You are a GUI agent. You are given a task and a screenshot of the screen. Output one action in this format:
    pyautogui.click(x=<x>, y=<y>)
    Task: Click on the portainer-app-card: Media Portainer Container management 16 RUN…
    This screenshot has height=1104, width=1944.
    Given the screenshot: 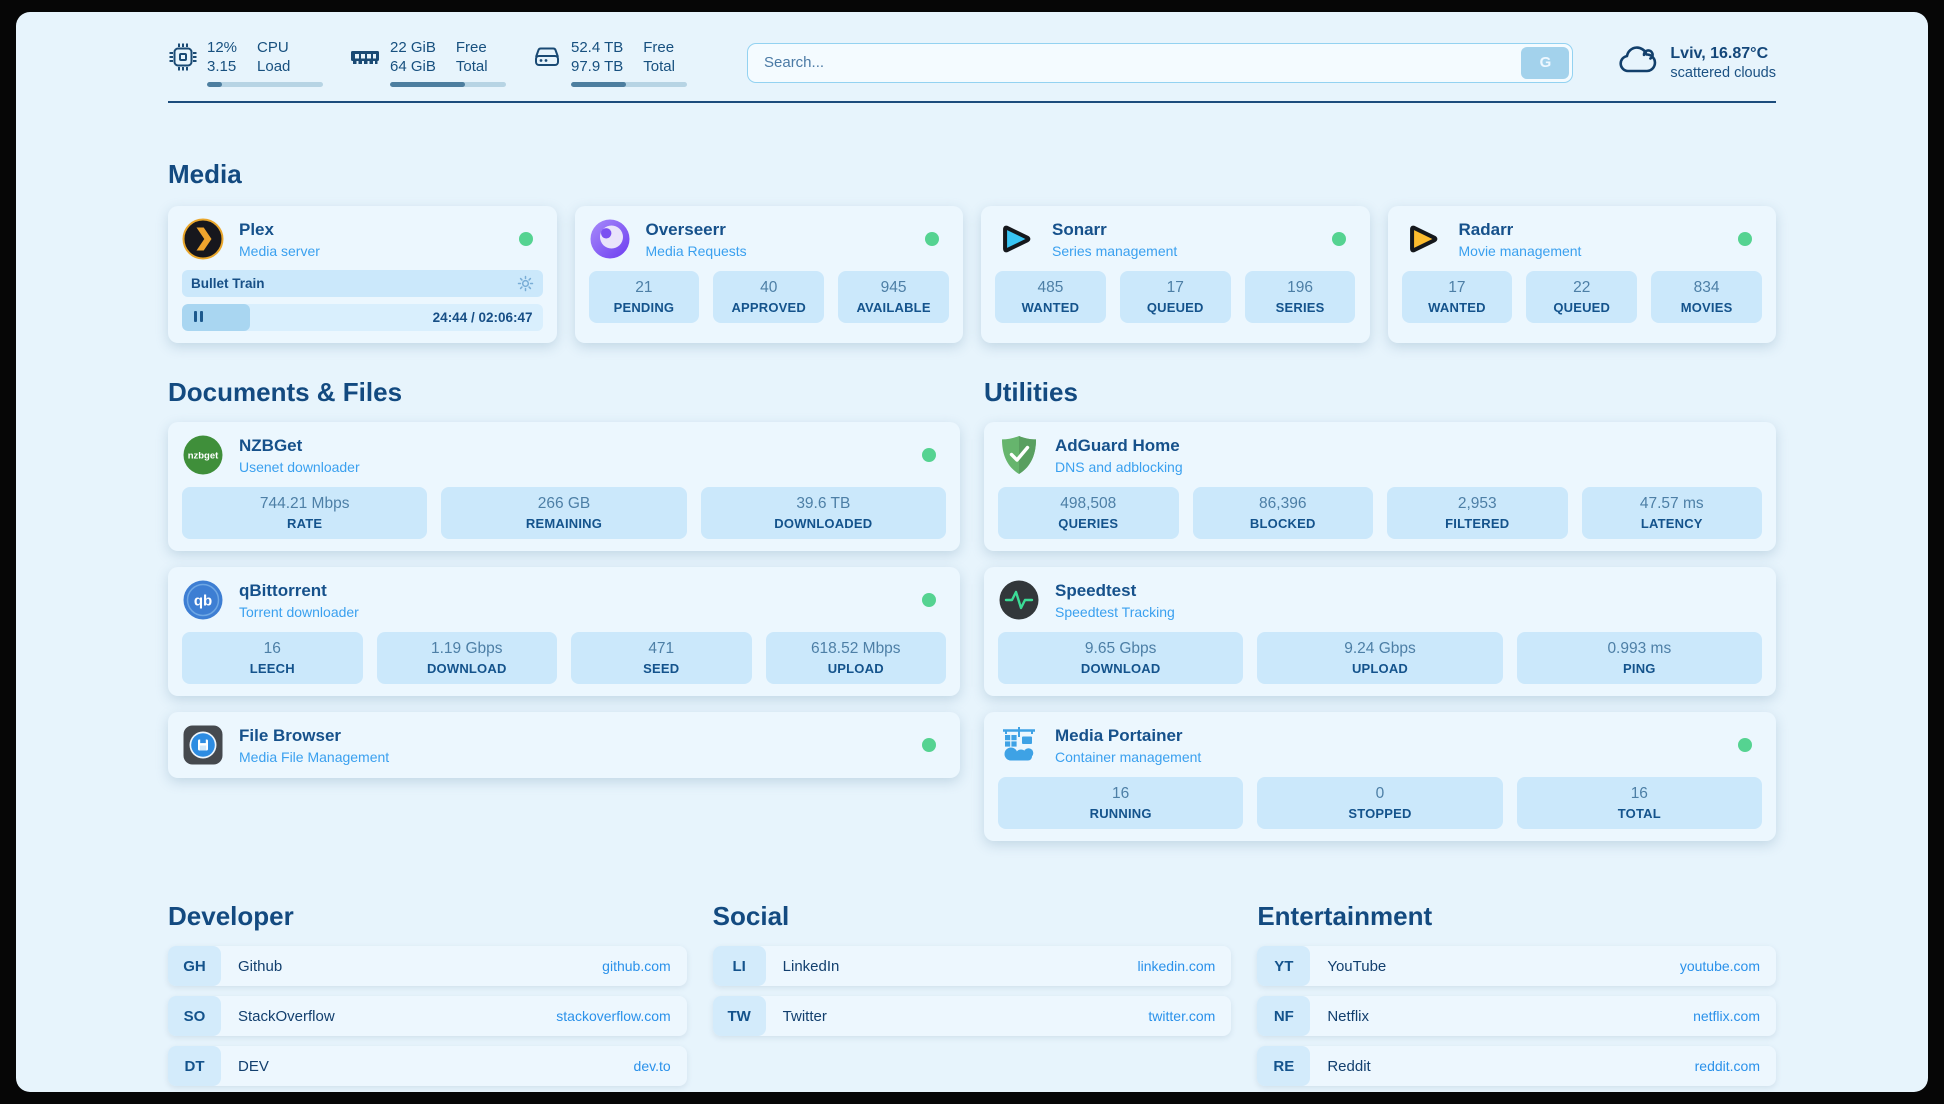 What is the action you would take?
    pyautogui.click(x=1380, y=776)
    